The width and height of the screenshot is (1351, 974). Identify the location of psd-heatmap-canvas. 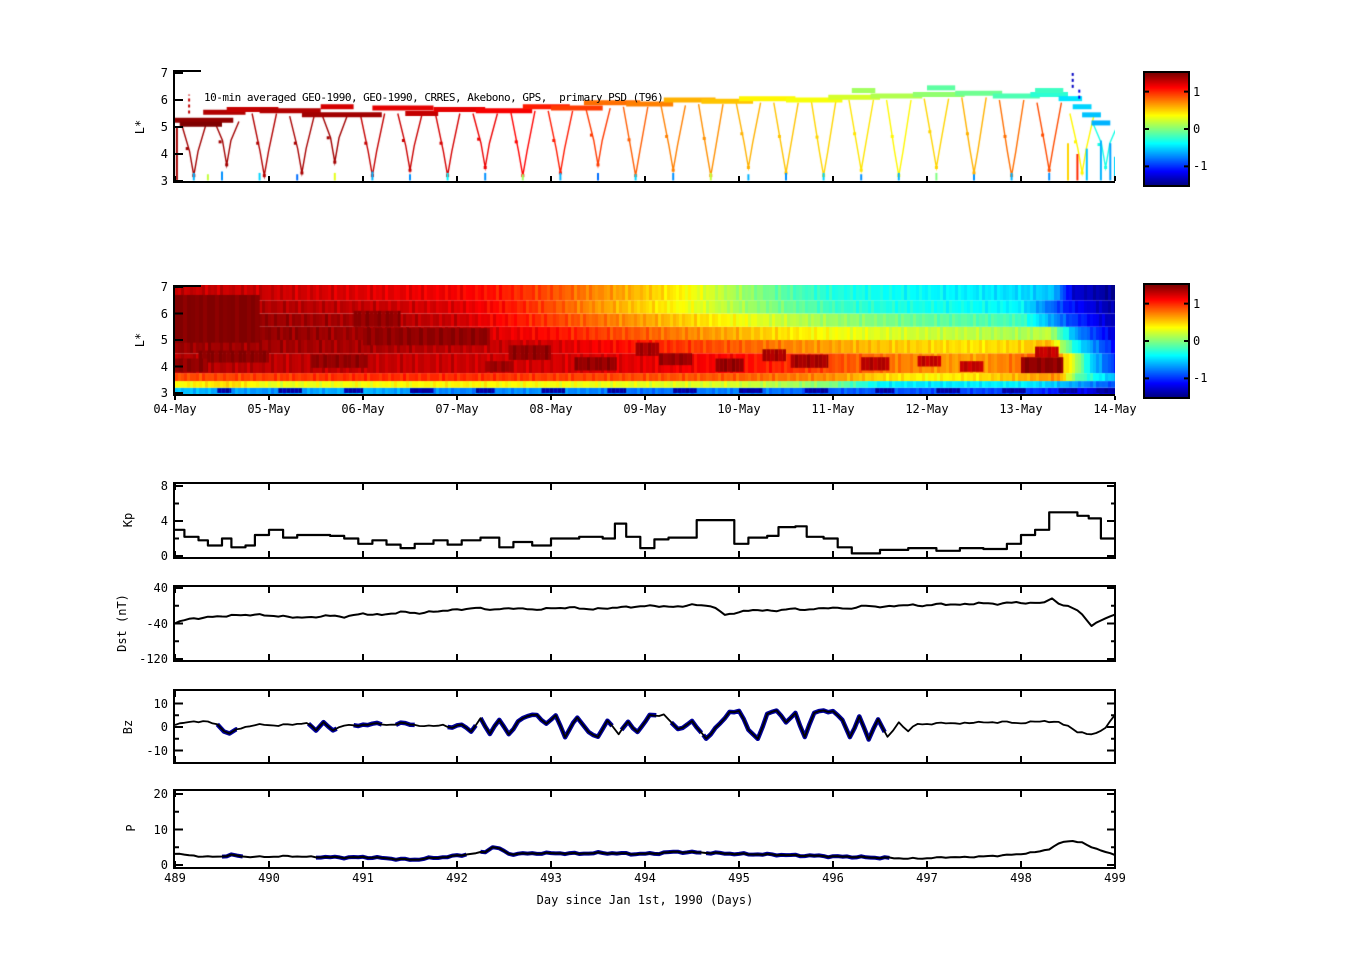
(645, 340).